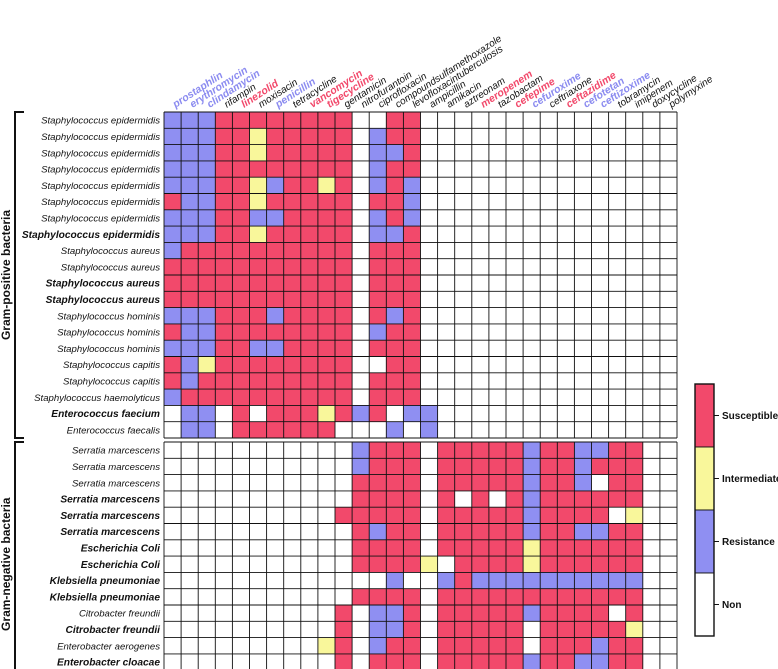 The width and height of the screenshot is (778, 669). I want to click on row-label: Escherichia Coli, so click(120, 548).